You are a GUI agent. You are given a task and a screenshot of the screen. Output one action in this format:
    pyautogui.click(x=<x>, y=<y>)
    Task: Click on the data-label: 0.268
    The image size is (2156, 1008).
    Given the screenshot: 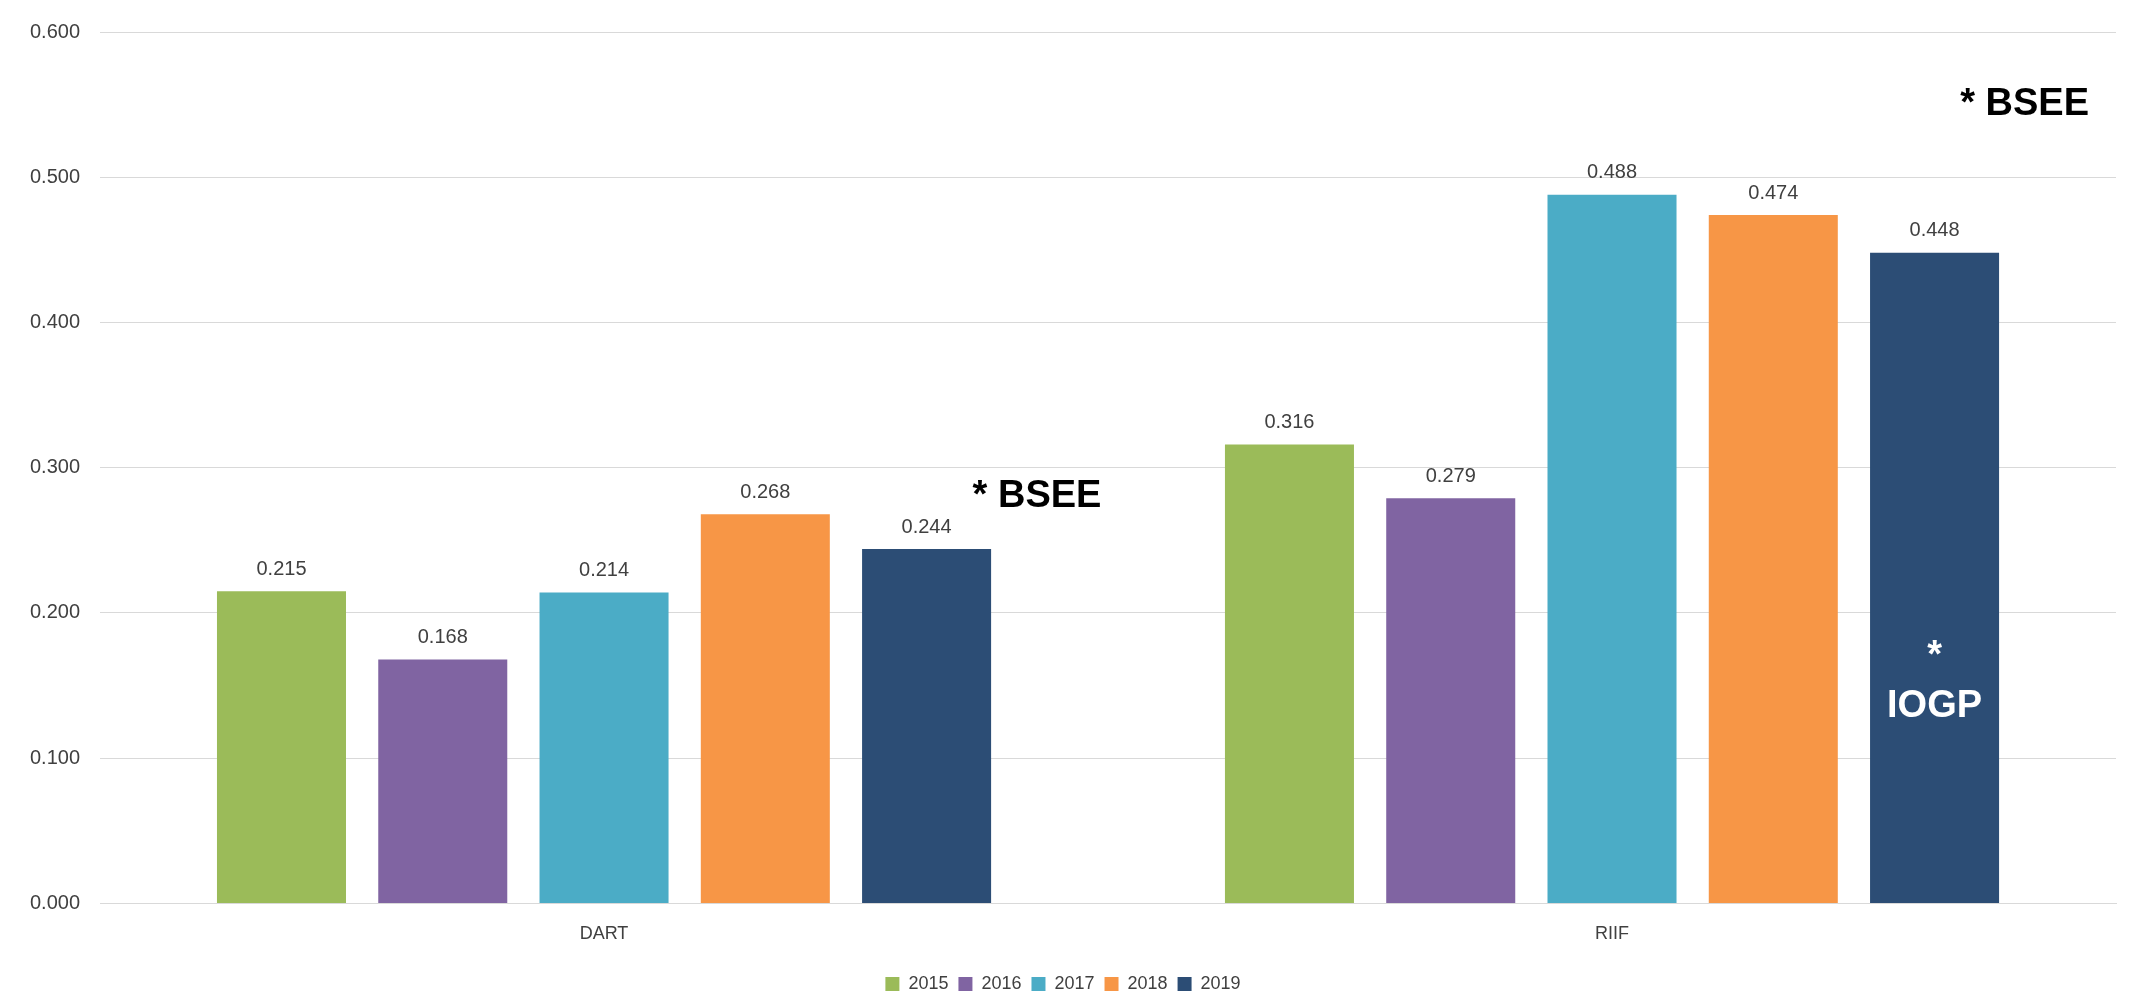 What is the action you would take?
    pyautogui.click(x=765, y=490)
    